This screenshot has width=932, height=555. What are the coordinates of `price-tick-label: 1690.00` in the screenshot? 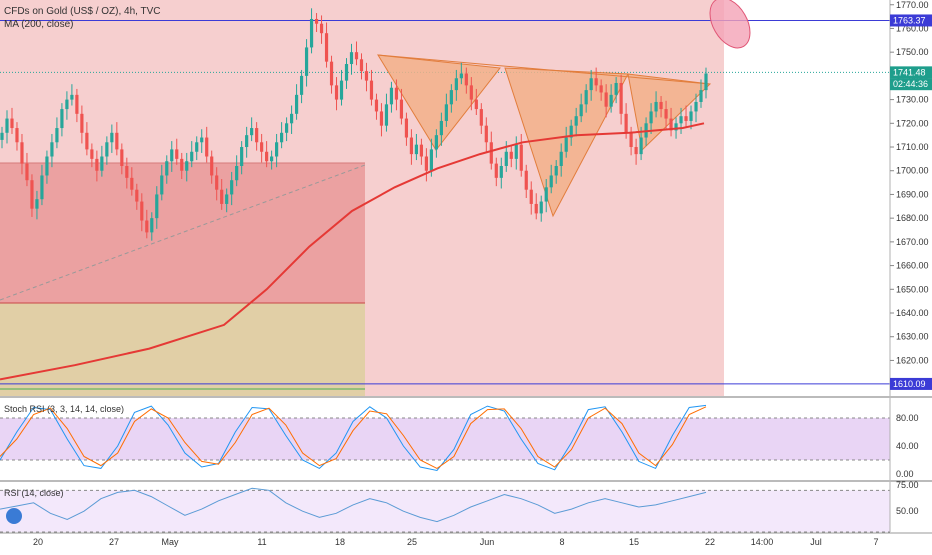 It's located at (912, 194).